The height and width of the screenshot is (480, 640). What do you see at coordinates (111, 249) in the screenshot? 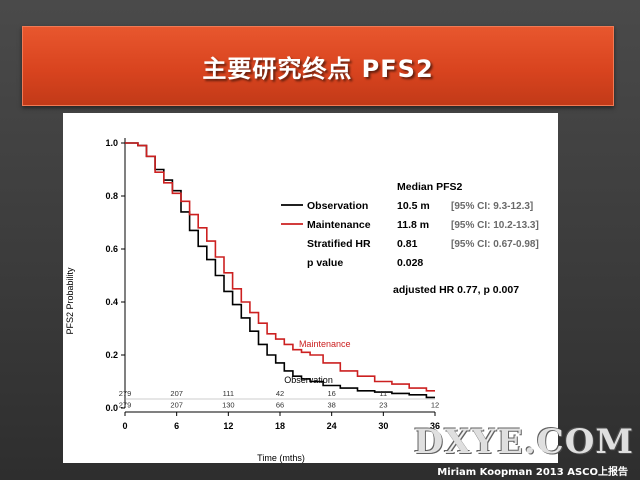
I see `y-tick-label: 0.6` at bounding box center [111, 249].